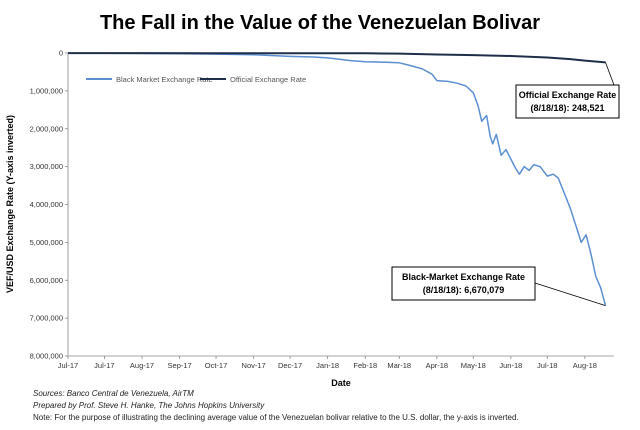 Image resolution: width=640 pixels, height=430 pixels. What do you see at coordinates (463, 277) in the screenshot?
I see `callout-black-market-line-1: Black-Market Exchange Rate` at bounding box center [463, 277].